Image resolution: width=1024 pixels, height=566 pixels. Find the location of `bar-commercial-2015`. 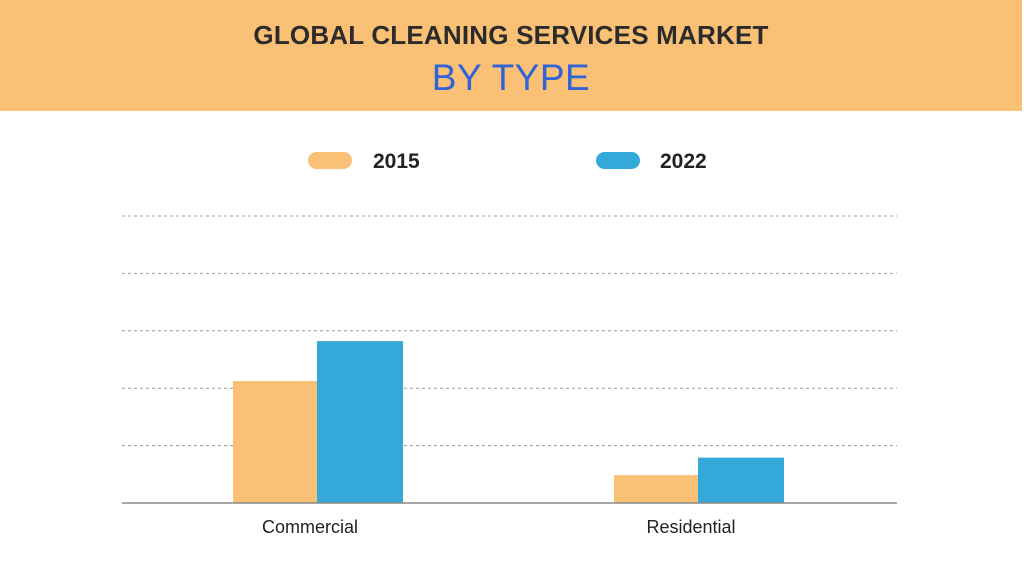

bar-commercial-2015 is located at coordinates (276, 442).